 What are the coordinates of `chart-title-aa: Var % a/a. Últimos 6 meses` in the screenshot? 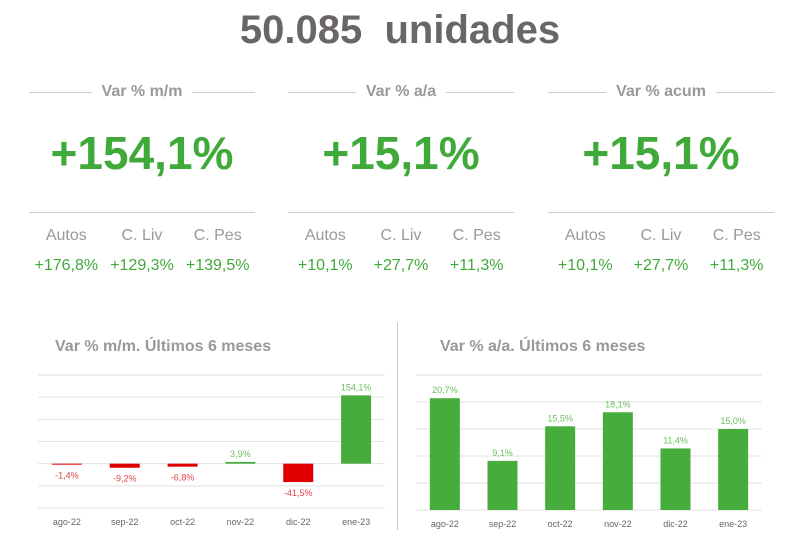 It's located at (543, 346).